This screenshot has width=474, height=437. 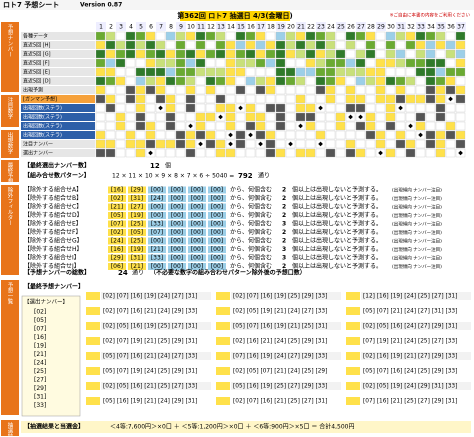 I want to click on final-row: [02] [05] [07] [21] [24] [25] [29], so click(x=280, y=372).